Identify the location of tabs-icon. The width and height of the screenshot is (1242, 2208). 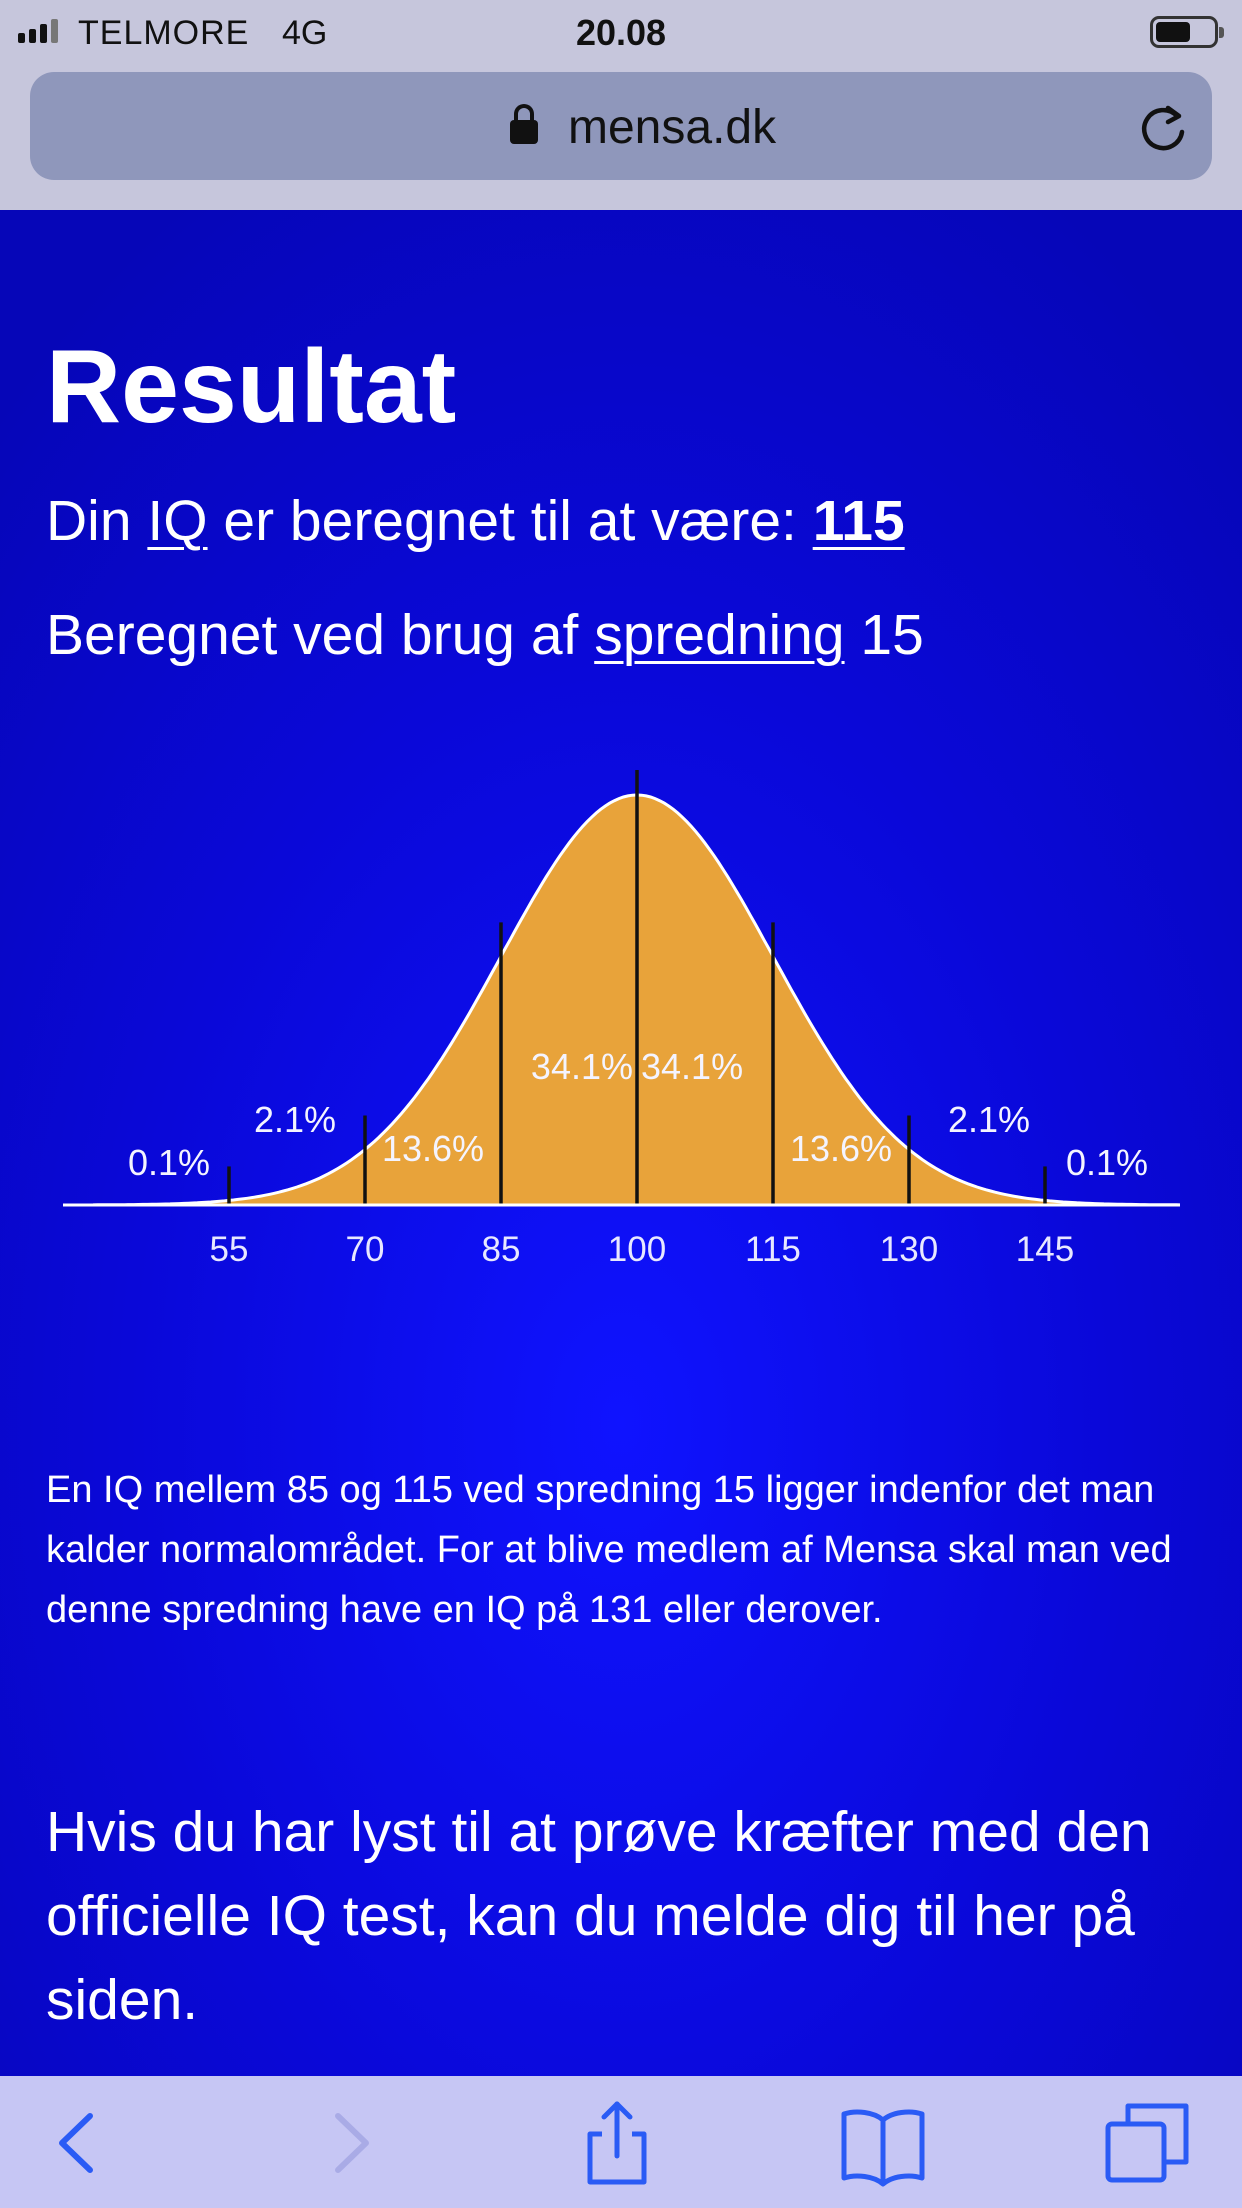
(1147, 2143).